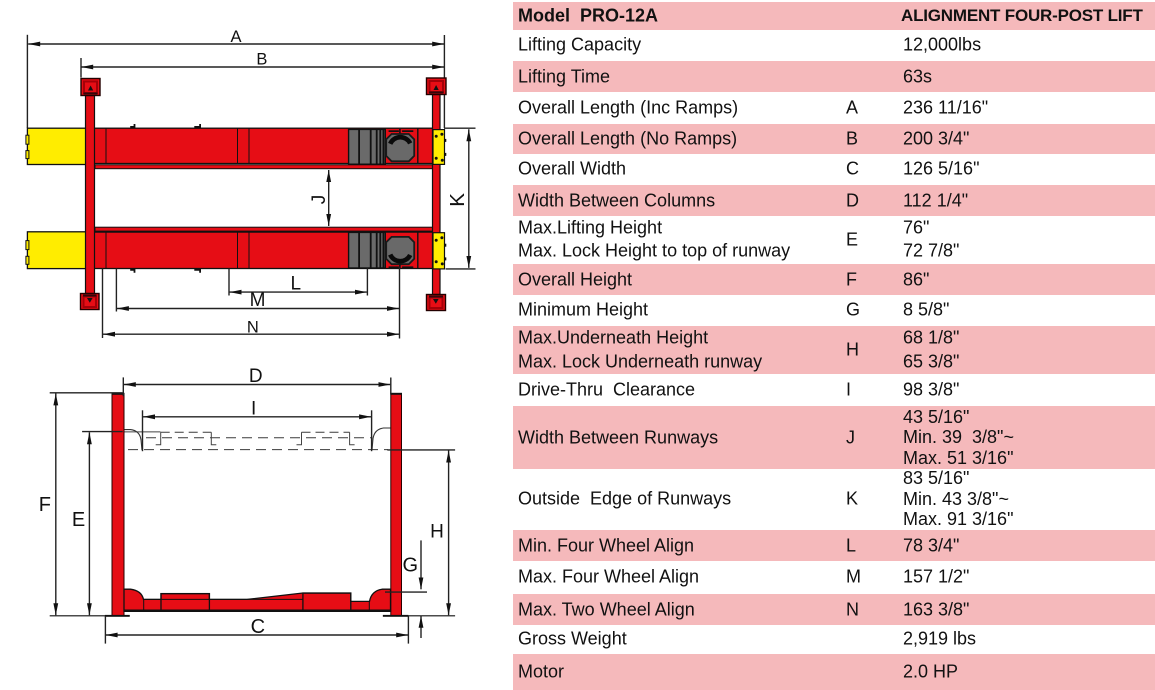  What do you see at coordinates (78, 520) in the screenshot?
I see `svg-text: E` at bounding box center [78, 520].